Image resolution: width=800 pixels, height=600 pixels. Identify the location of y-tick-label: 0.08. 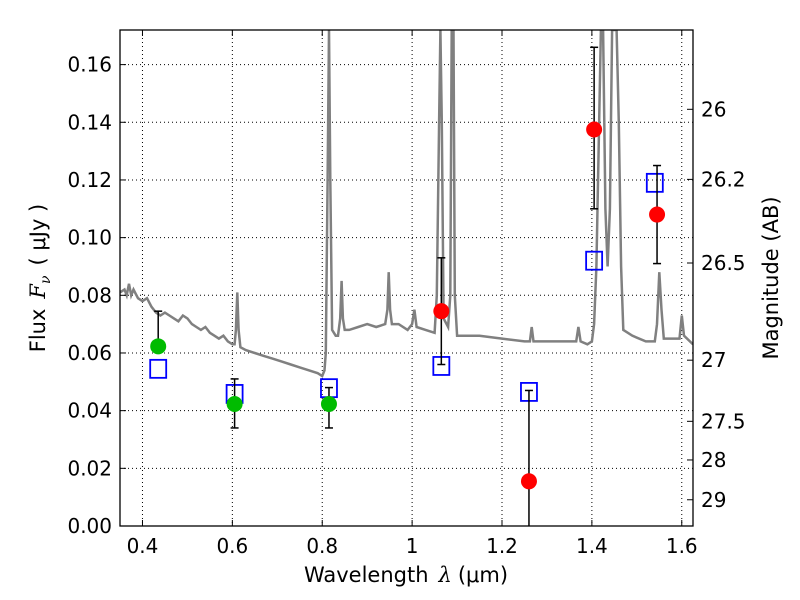
(89, 295).